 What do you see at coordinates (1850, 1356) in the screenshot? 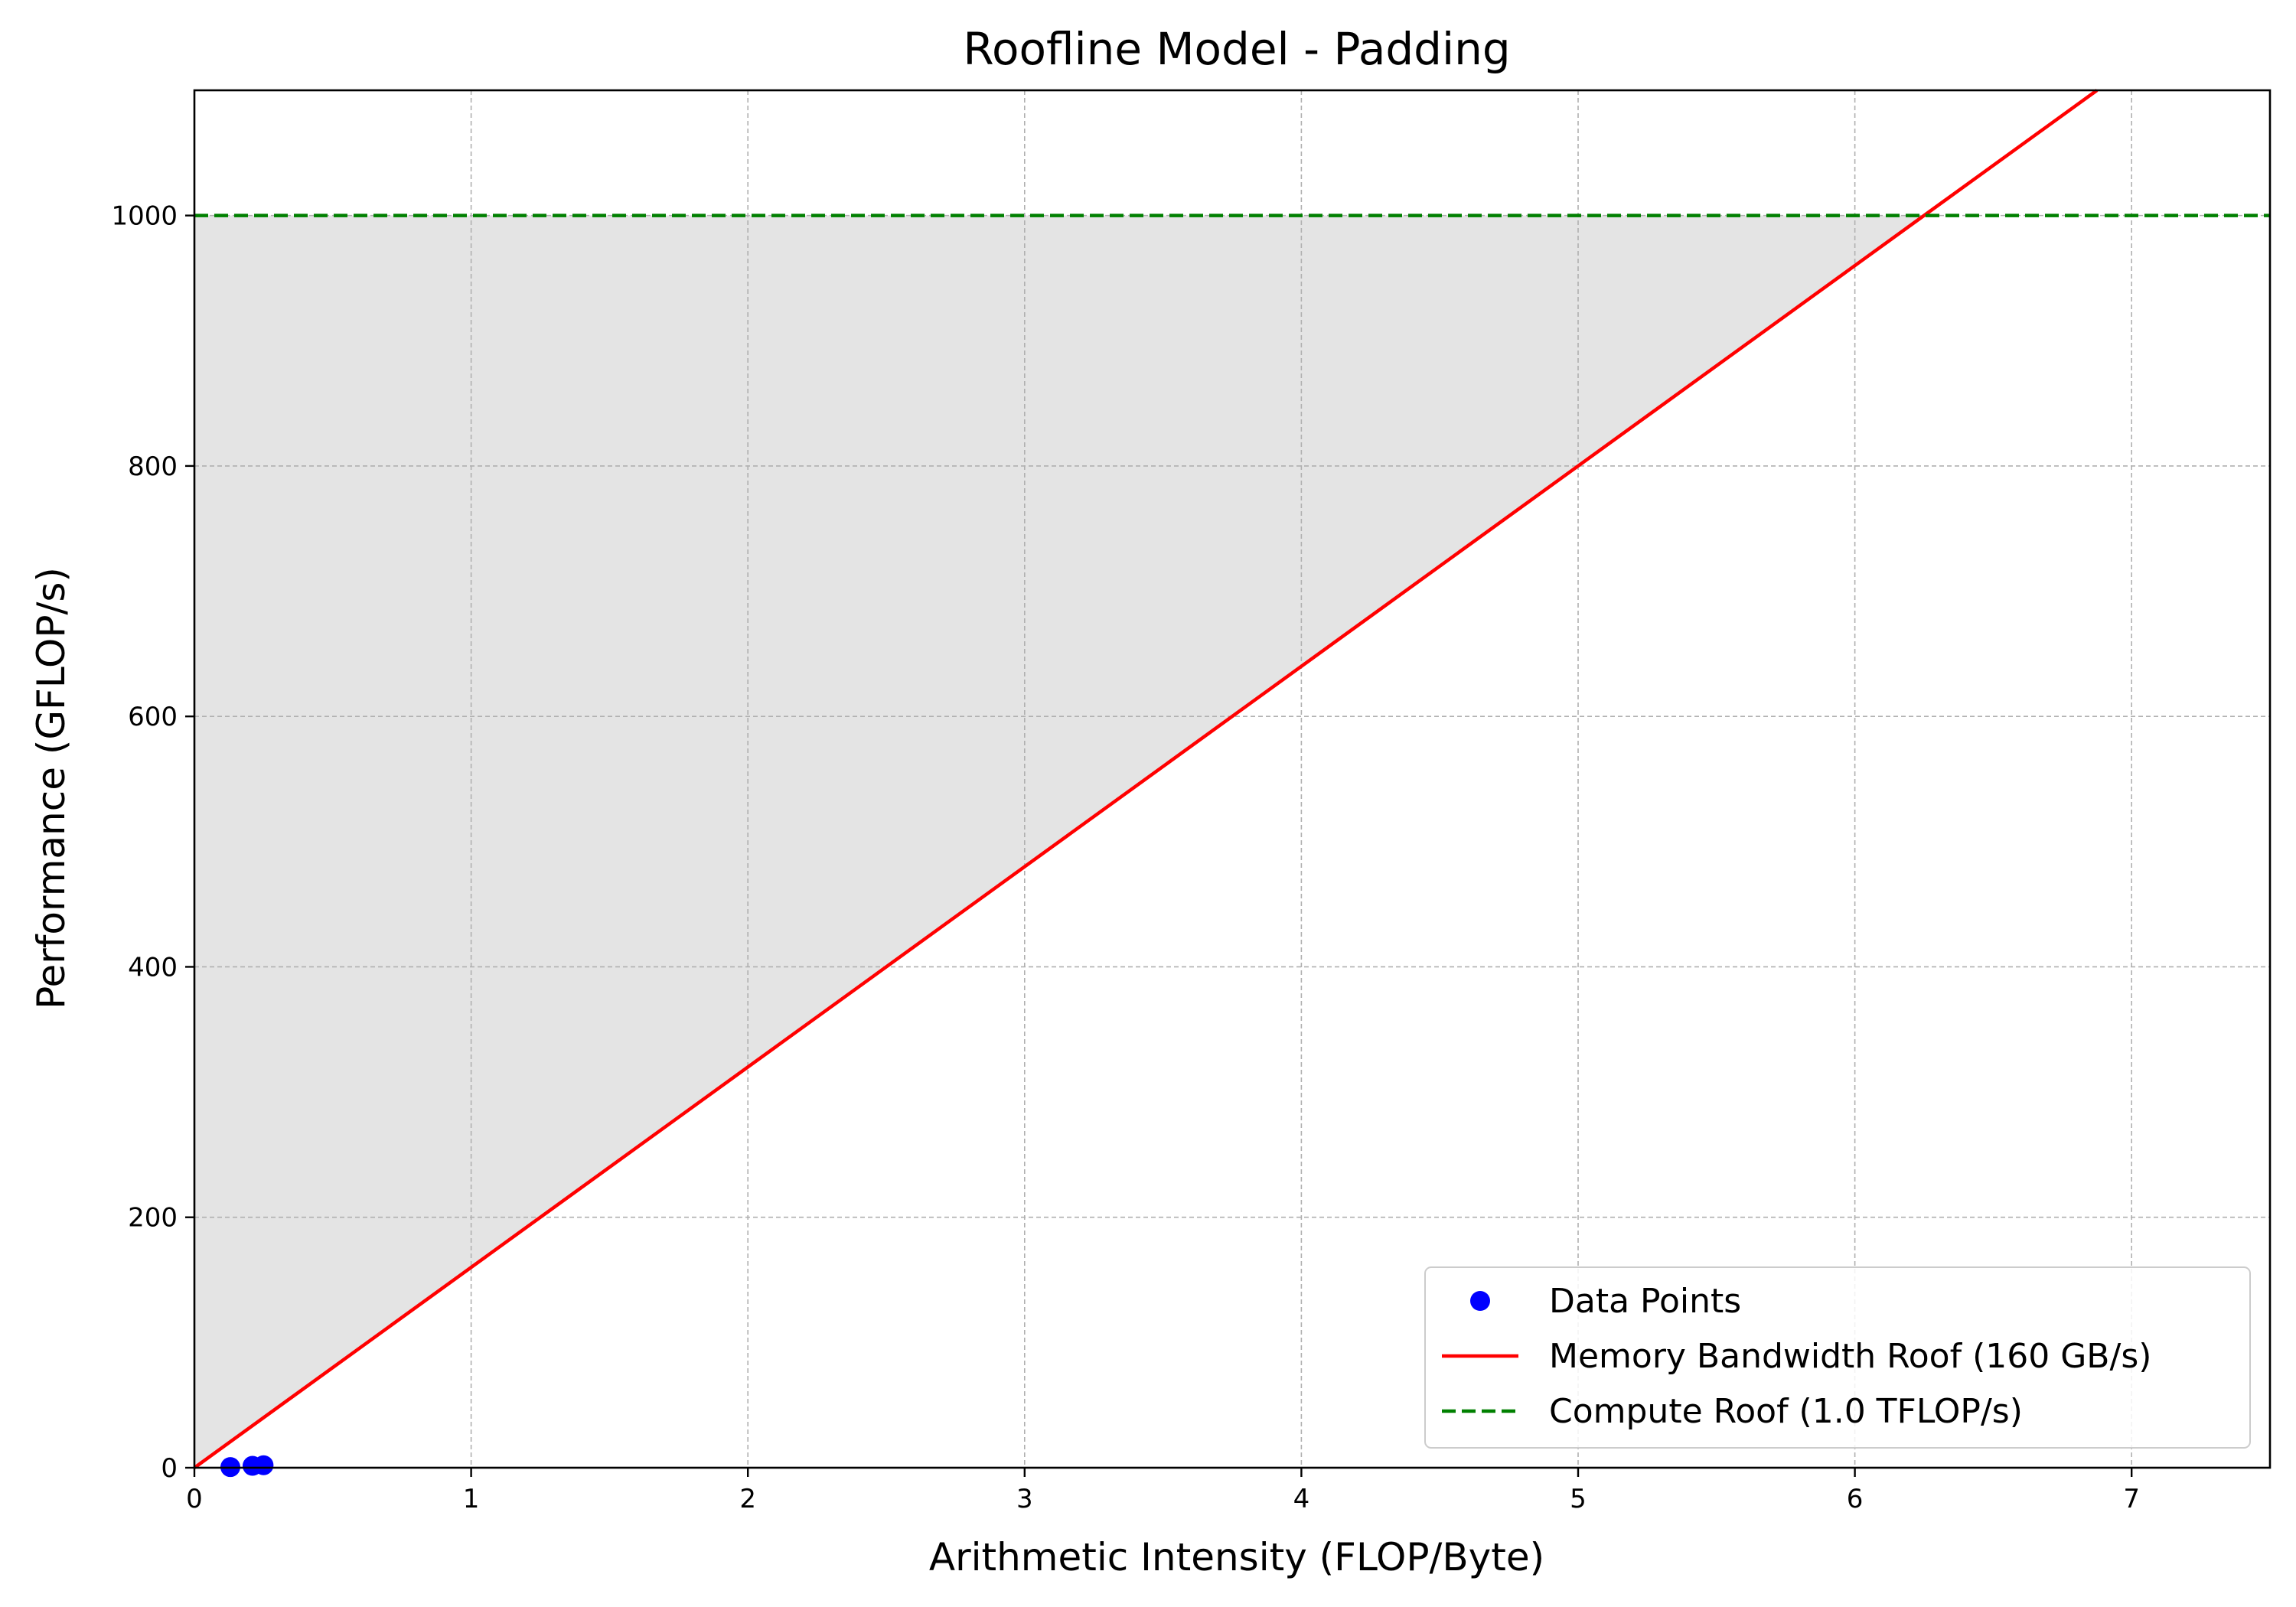
I see `legend-memory-roof-label: Memory Bandwidth Roof (160 GB/s)` at bounding box center [1850, 1356].